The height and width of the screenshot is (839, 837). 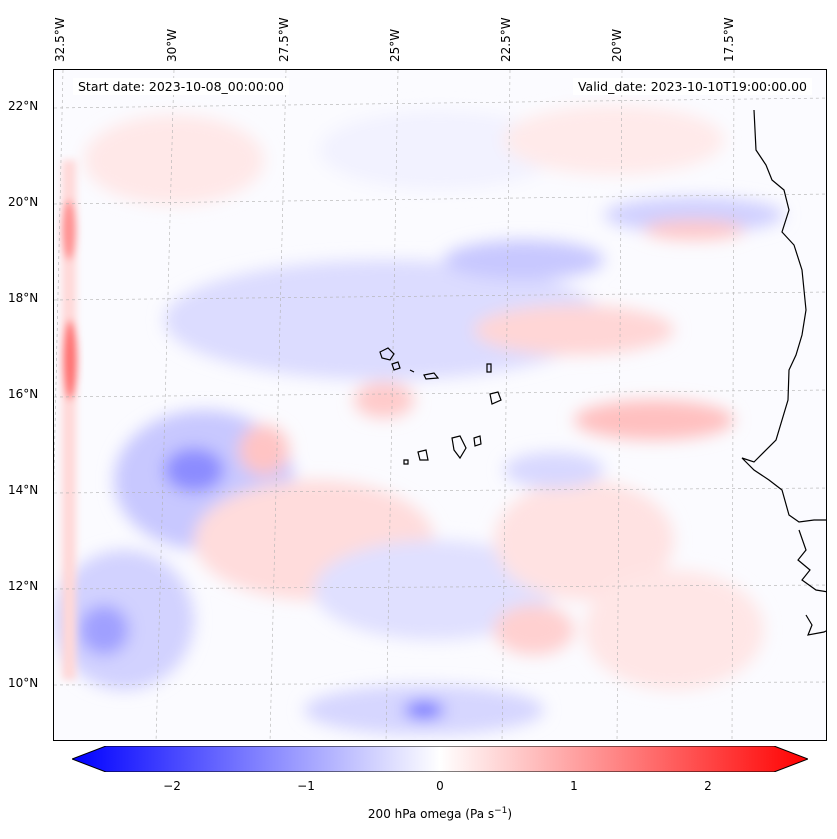 What do you see at coordinates (172, 786) in the screenshot?
I see `colorbar-tick: −2` at bounding box center [172, 786].